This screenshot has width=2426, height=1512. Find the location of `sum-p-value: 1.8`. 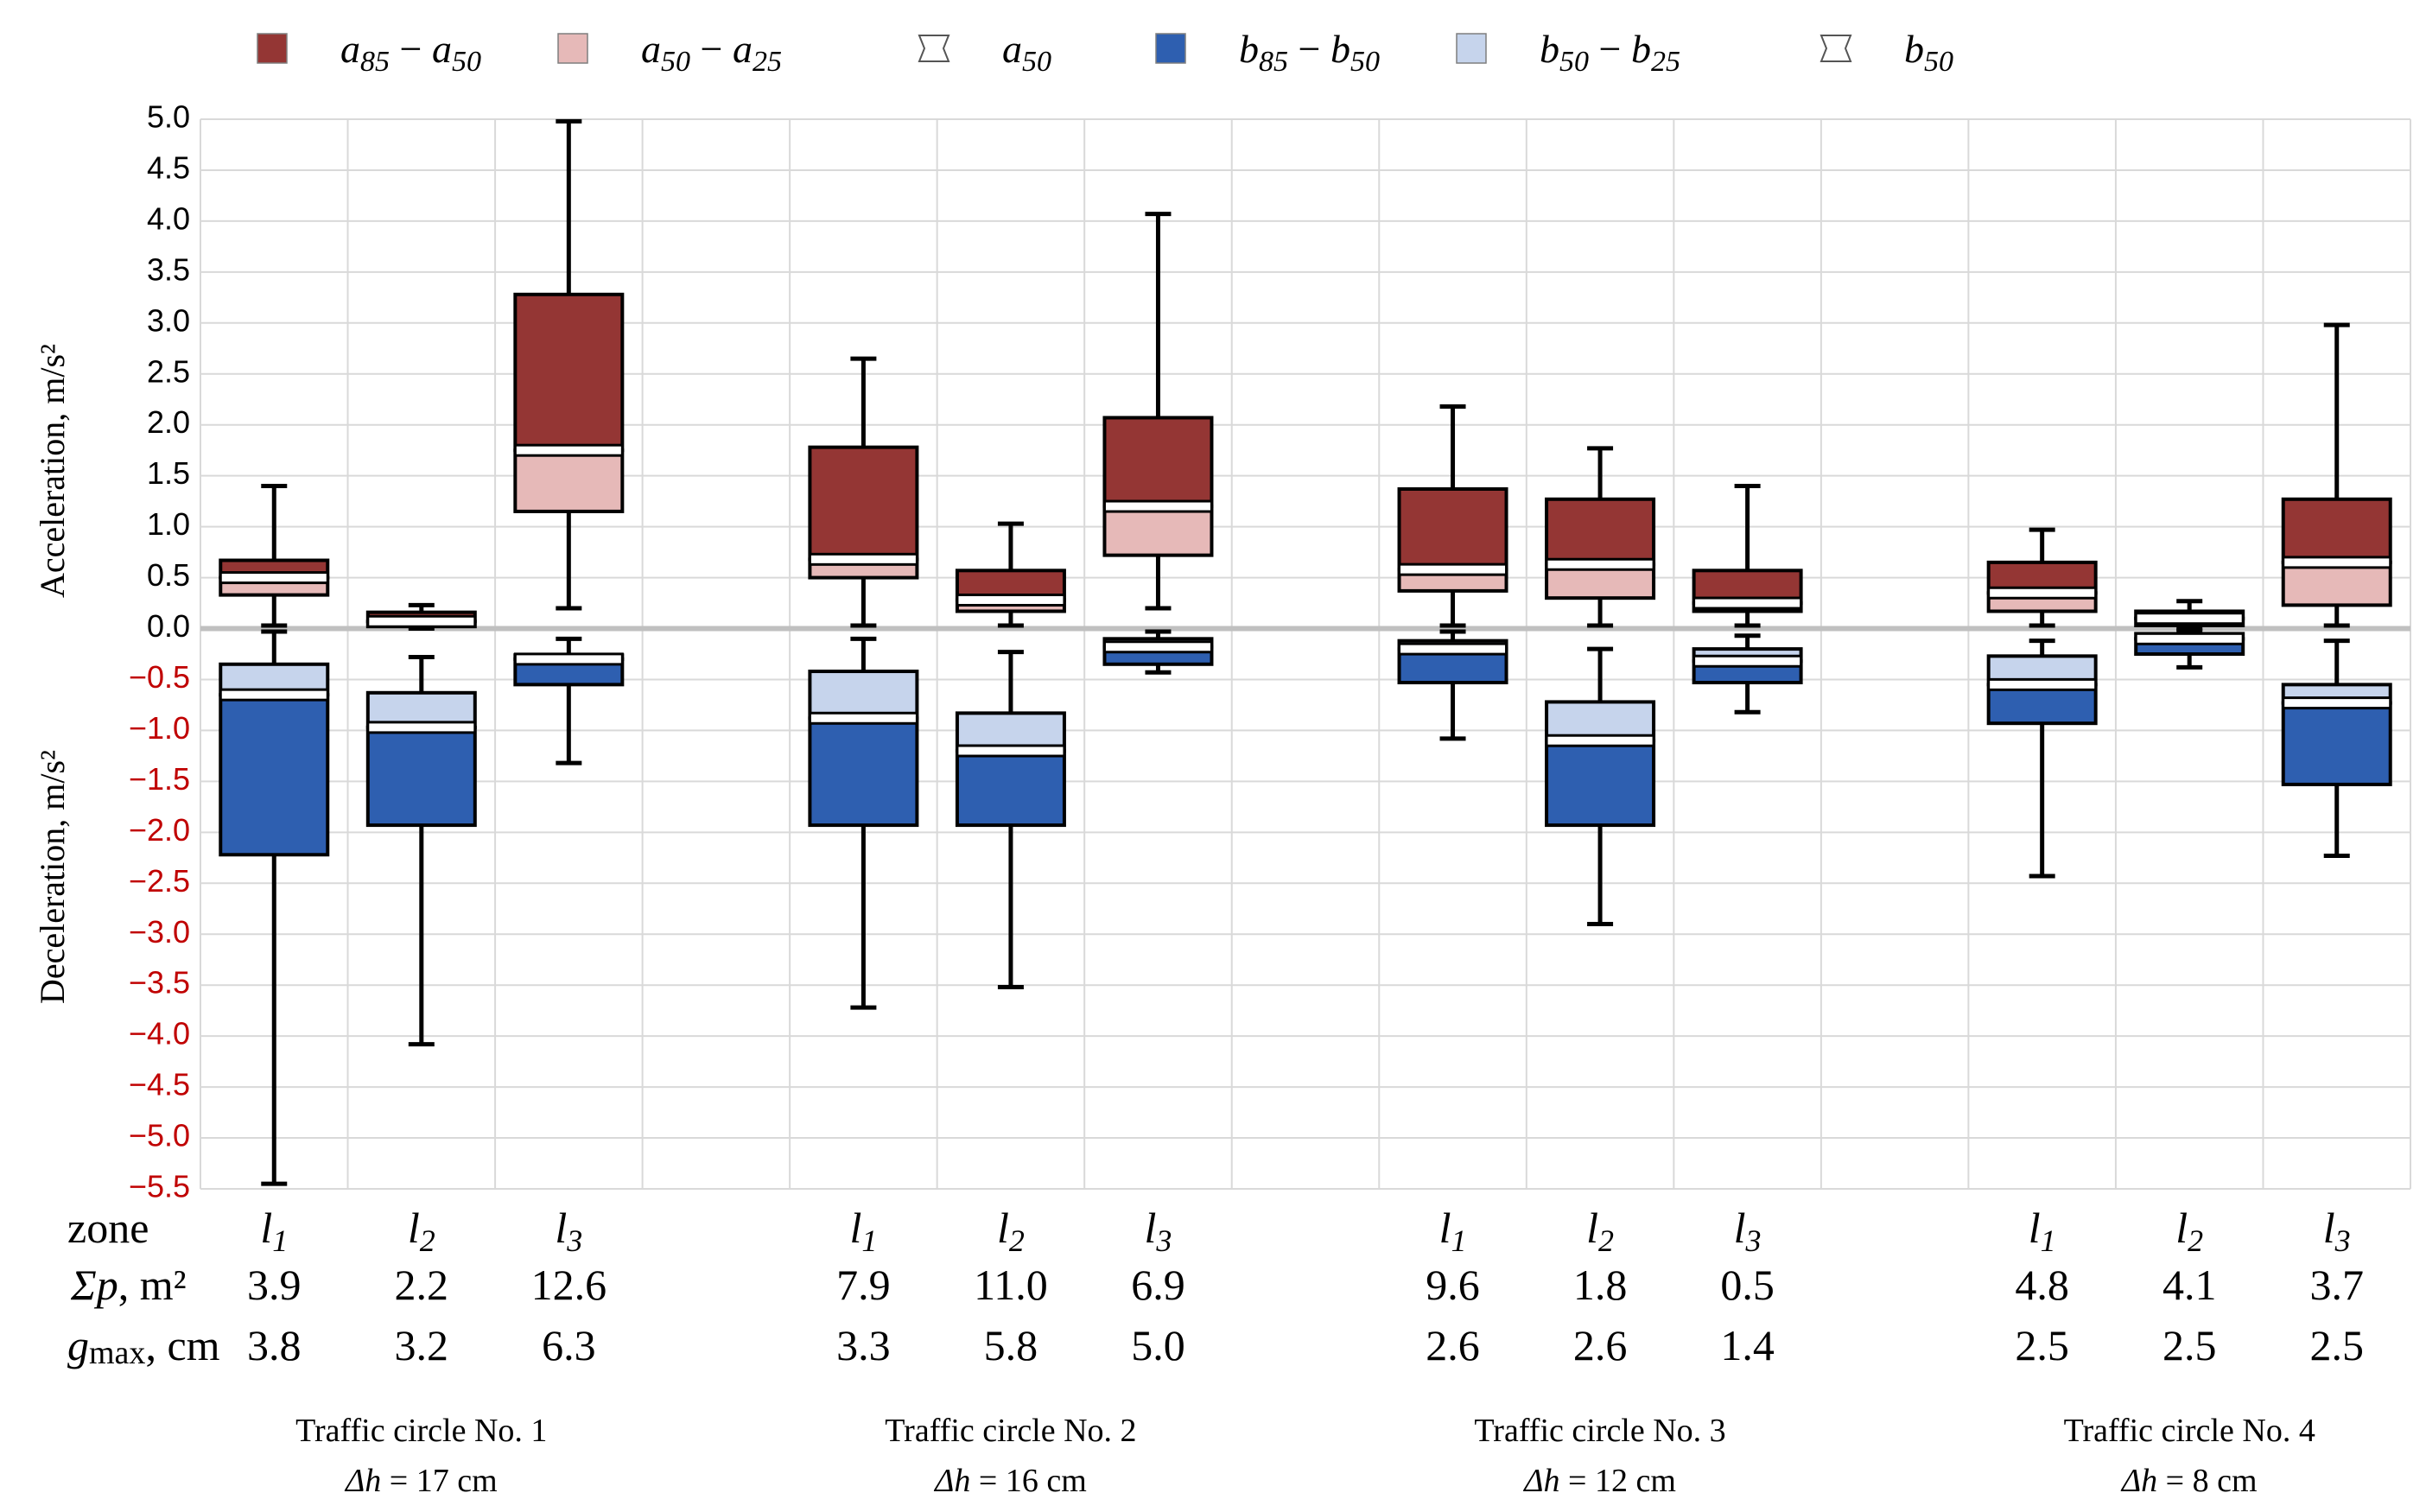

sum-p-value: 1.8 is located at coordinates (1600, 1285).